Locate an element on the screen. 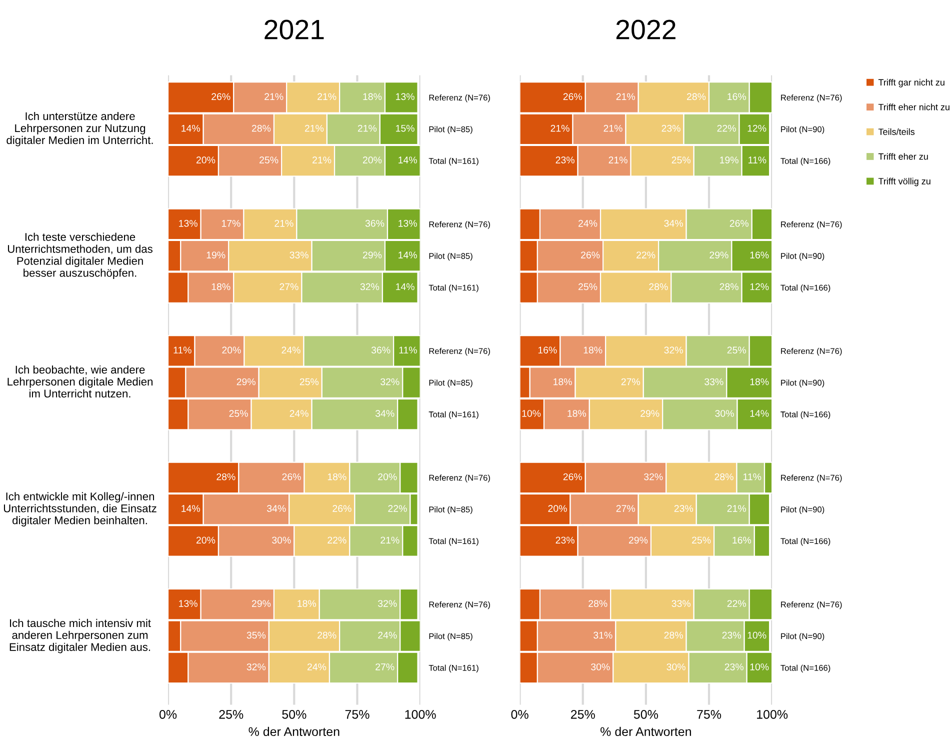 Image resolution: width=952 pixels, height=738 pixels. text: Ich teste verschiedene Unterrichtsmethoden, um das Potenzial digitaler Medien besser auszuschöpfen. is located at coordinates (80, 255).